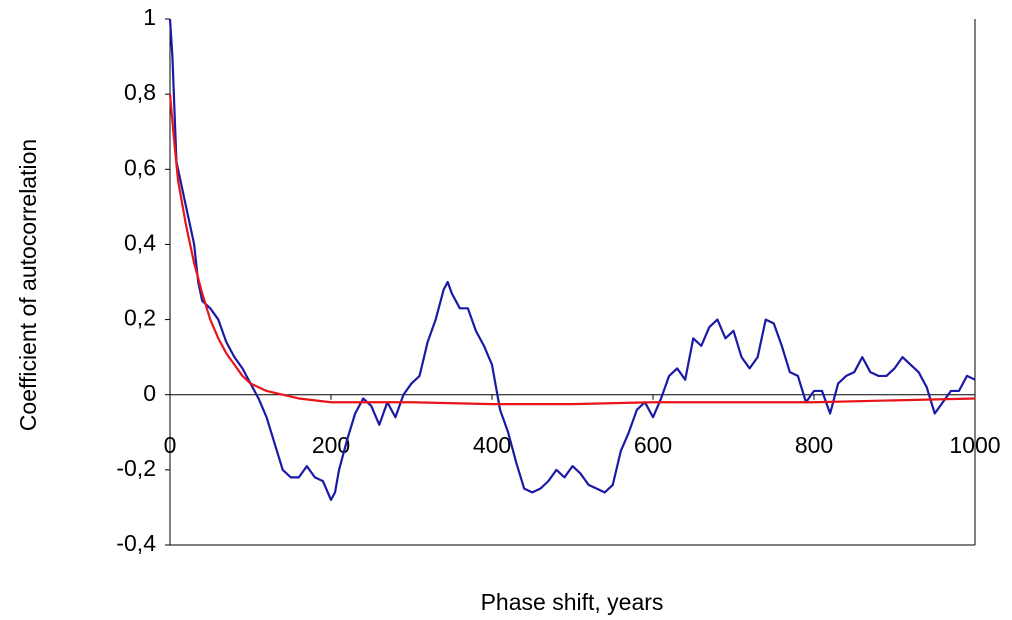  What do you see at coordinates (974, 445) in the screenshot?
I see `x-tick-label: 1000` at bounding box center [974, 445].